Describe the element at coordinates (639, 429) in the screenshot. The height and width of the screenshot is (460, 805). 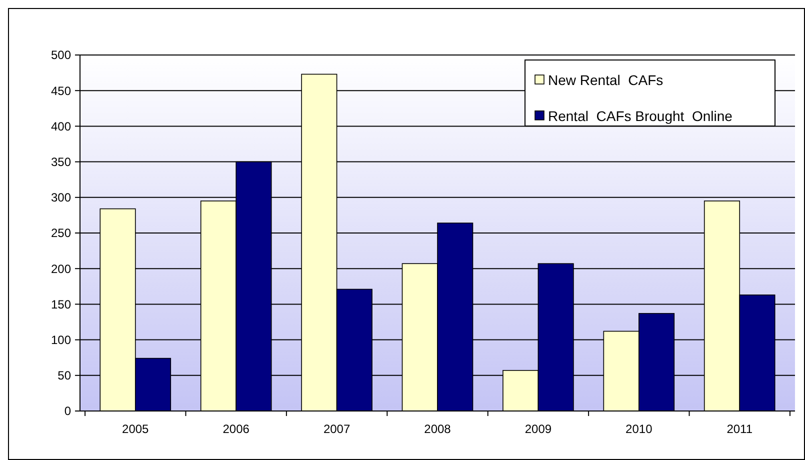
I see `x-tick-label: 2010` at that location.